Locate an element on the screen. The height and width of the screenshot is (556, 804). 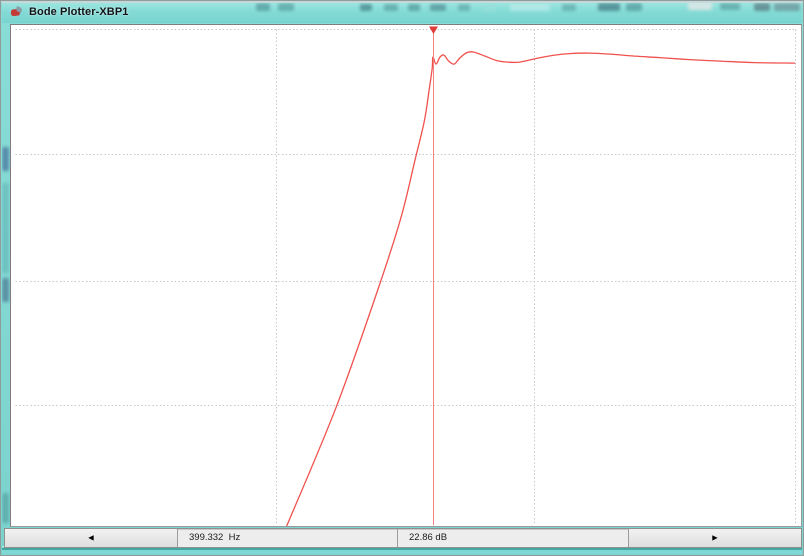
frequency-cursor is located at coordinates (433, 276).